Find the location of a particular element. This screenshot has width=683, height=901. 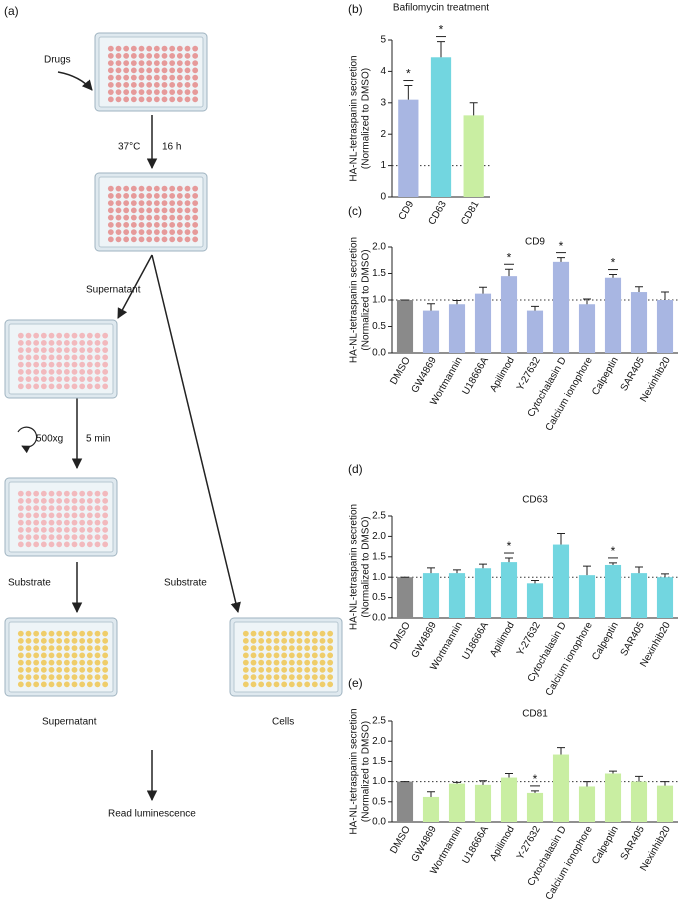

y-axis-label: HA-NL-tetraspanin secretion is located at coordinates (354, 300).